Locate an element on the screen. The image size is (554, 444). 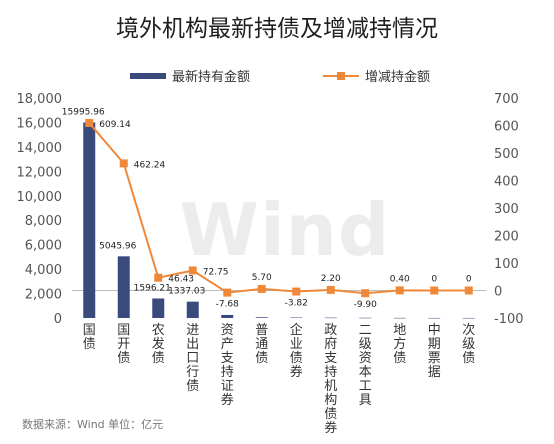
category-label: 进出口行债 is located at coordinates (192, 358).